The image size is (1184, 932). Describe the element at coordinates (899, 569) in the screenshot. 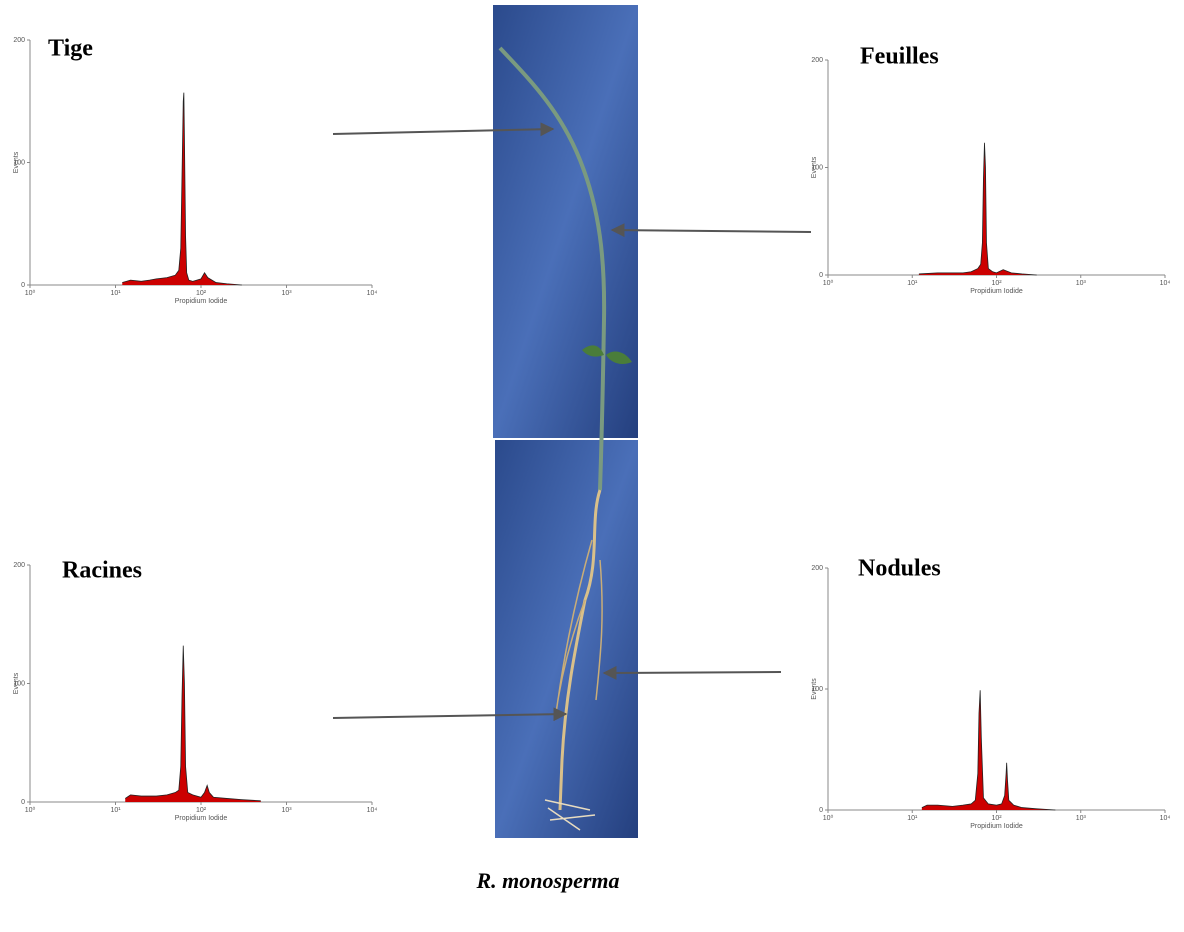

I see `chart-title: Nodules` at that location.